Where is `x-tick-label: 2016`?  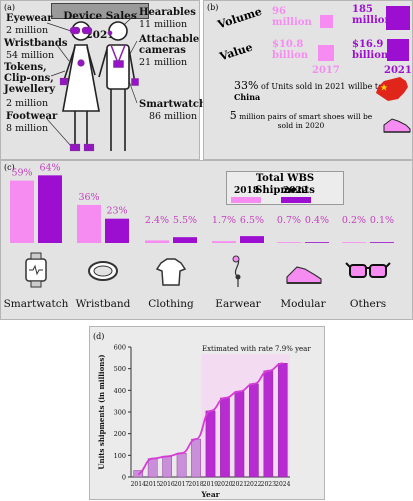
x-tick-label: 2016 is located at coordinates (166, 484).